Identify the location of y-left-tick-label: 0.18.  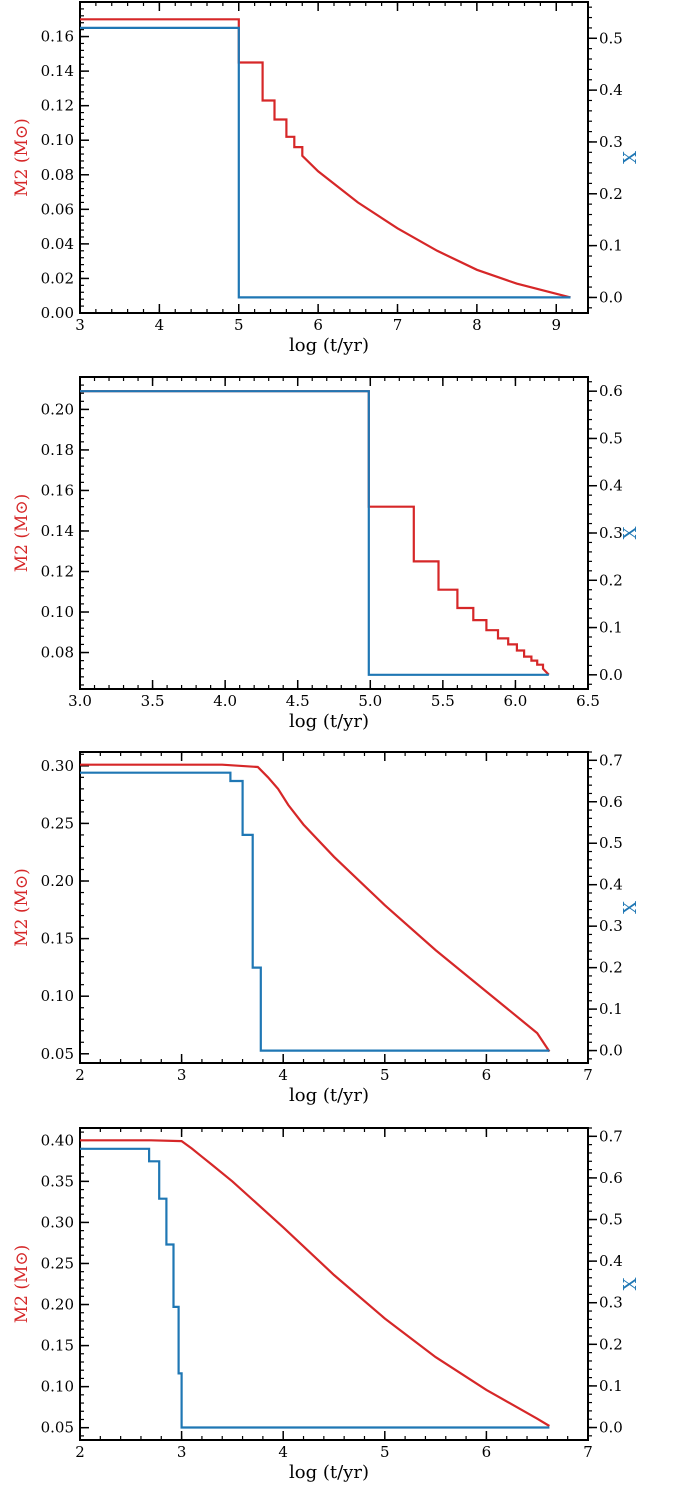
(57, 450).